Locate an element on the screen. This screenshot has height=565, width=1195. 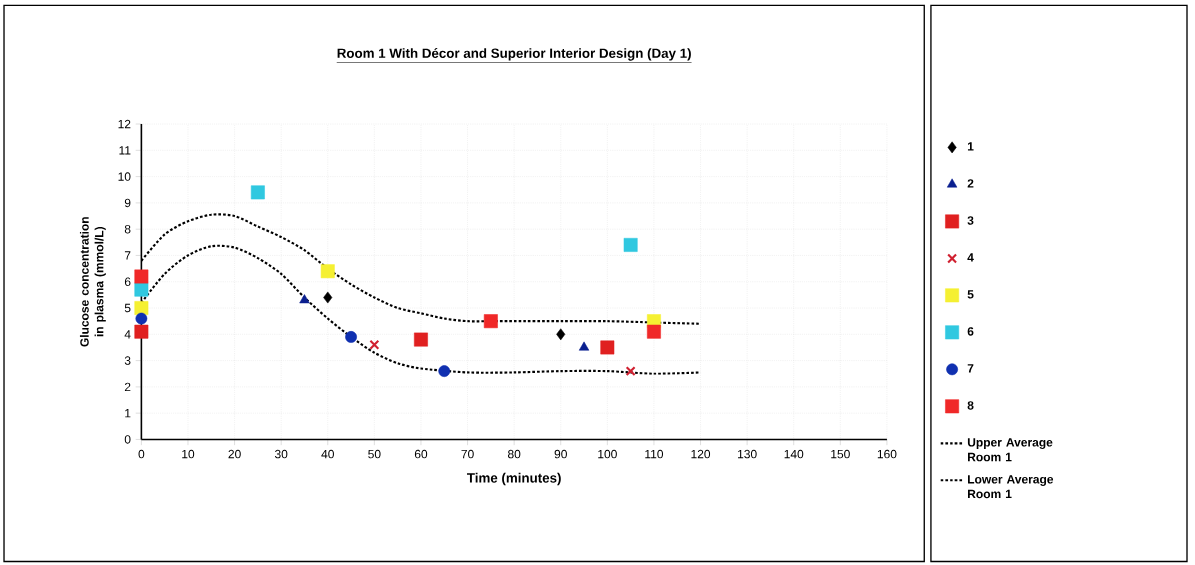
legend-label: 3 is located at coordinates (970, 220).